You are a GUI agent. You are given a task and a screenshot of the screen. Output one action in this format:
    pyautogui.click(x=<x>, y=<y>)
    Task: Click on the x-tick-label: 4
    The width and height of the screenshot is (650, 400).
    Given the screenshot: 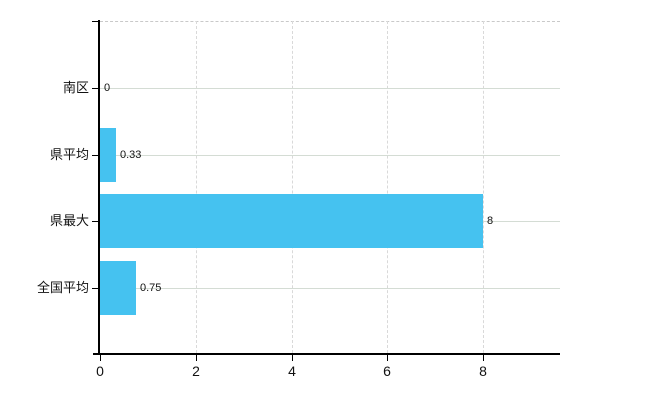 What is the action you would take?
    pyautogui.click(x=292, y=371)
    